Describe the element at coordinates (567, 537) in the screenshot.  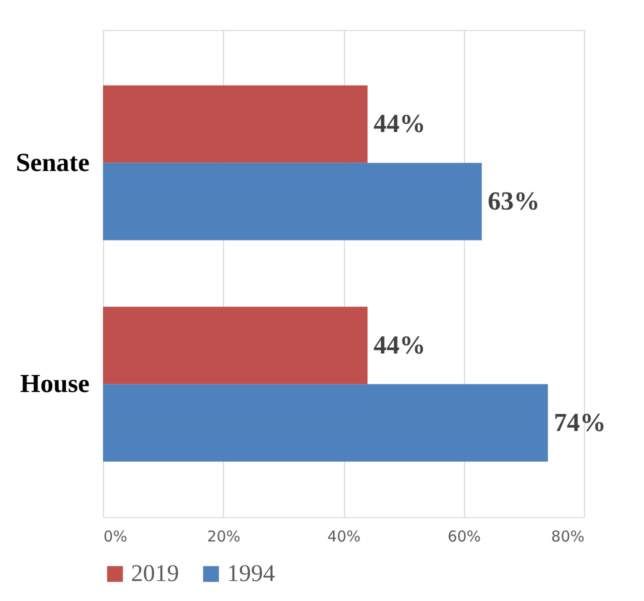
I see `x-tick-label: 80%` at that location.